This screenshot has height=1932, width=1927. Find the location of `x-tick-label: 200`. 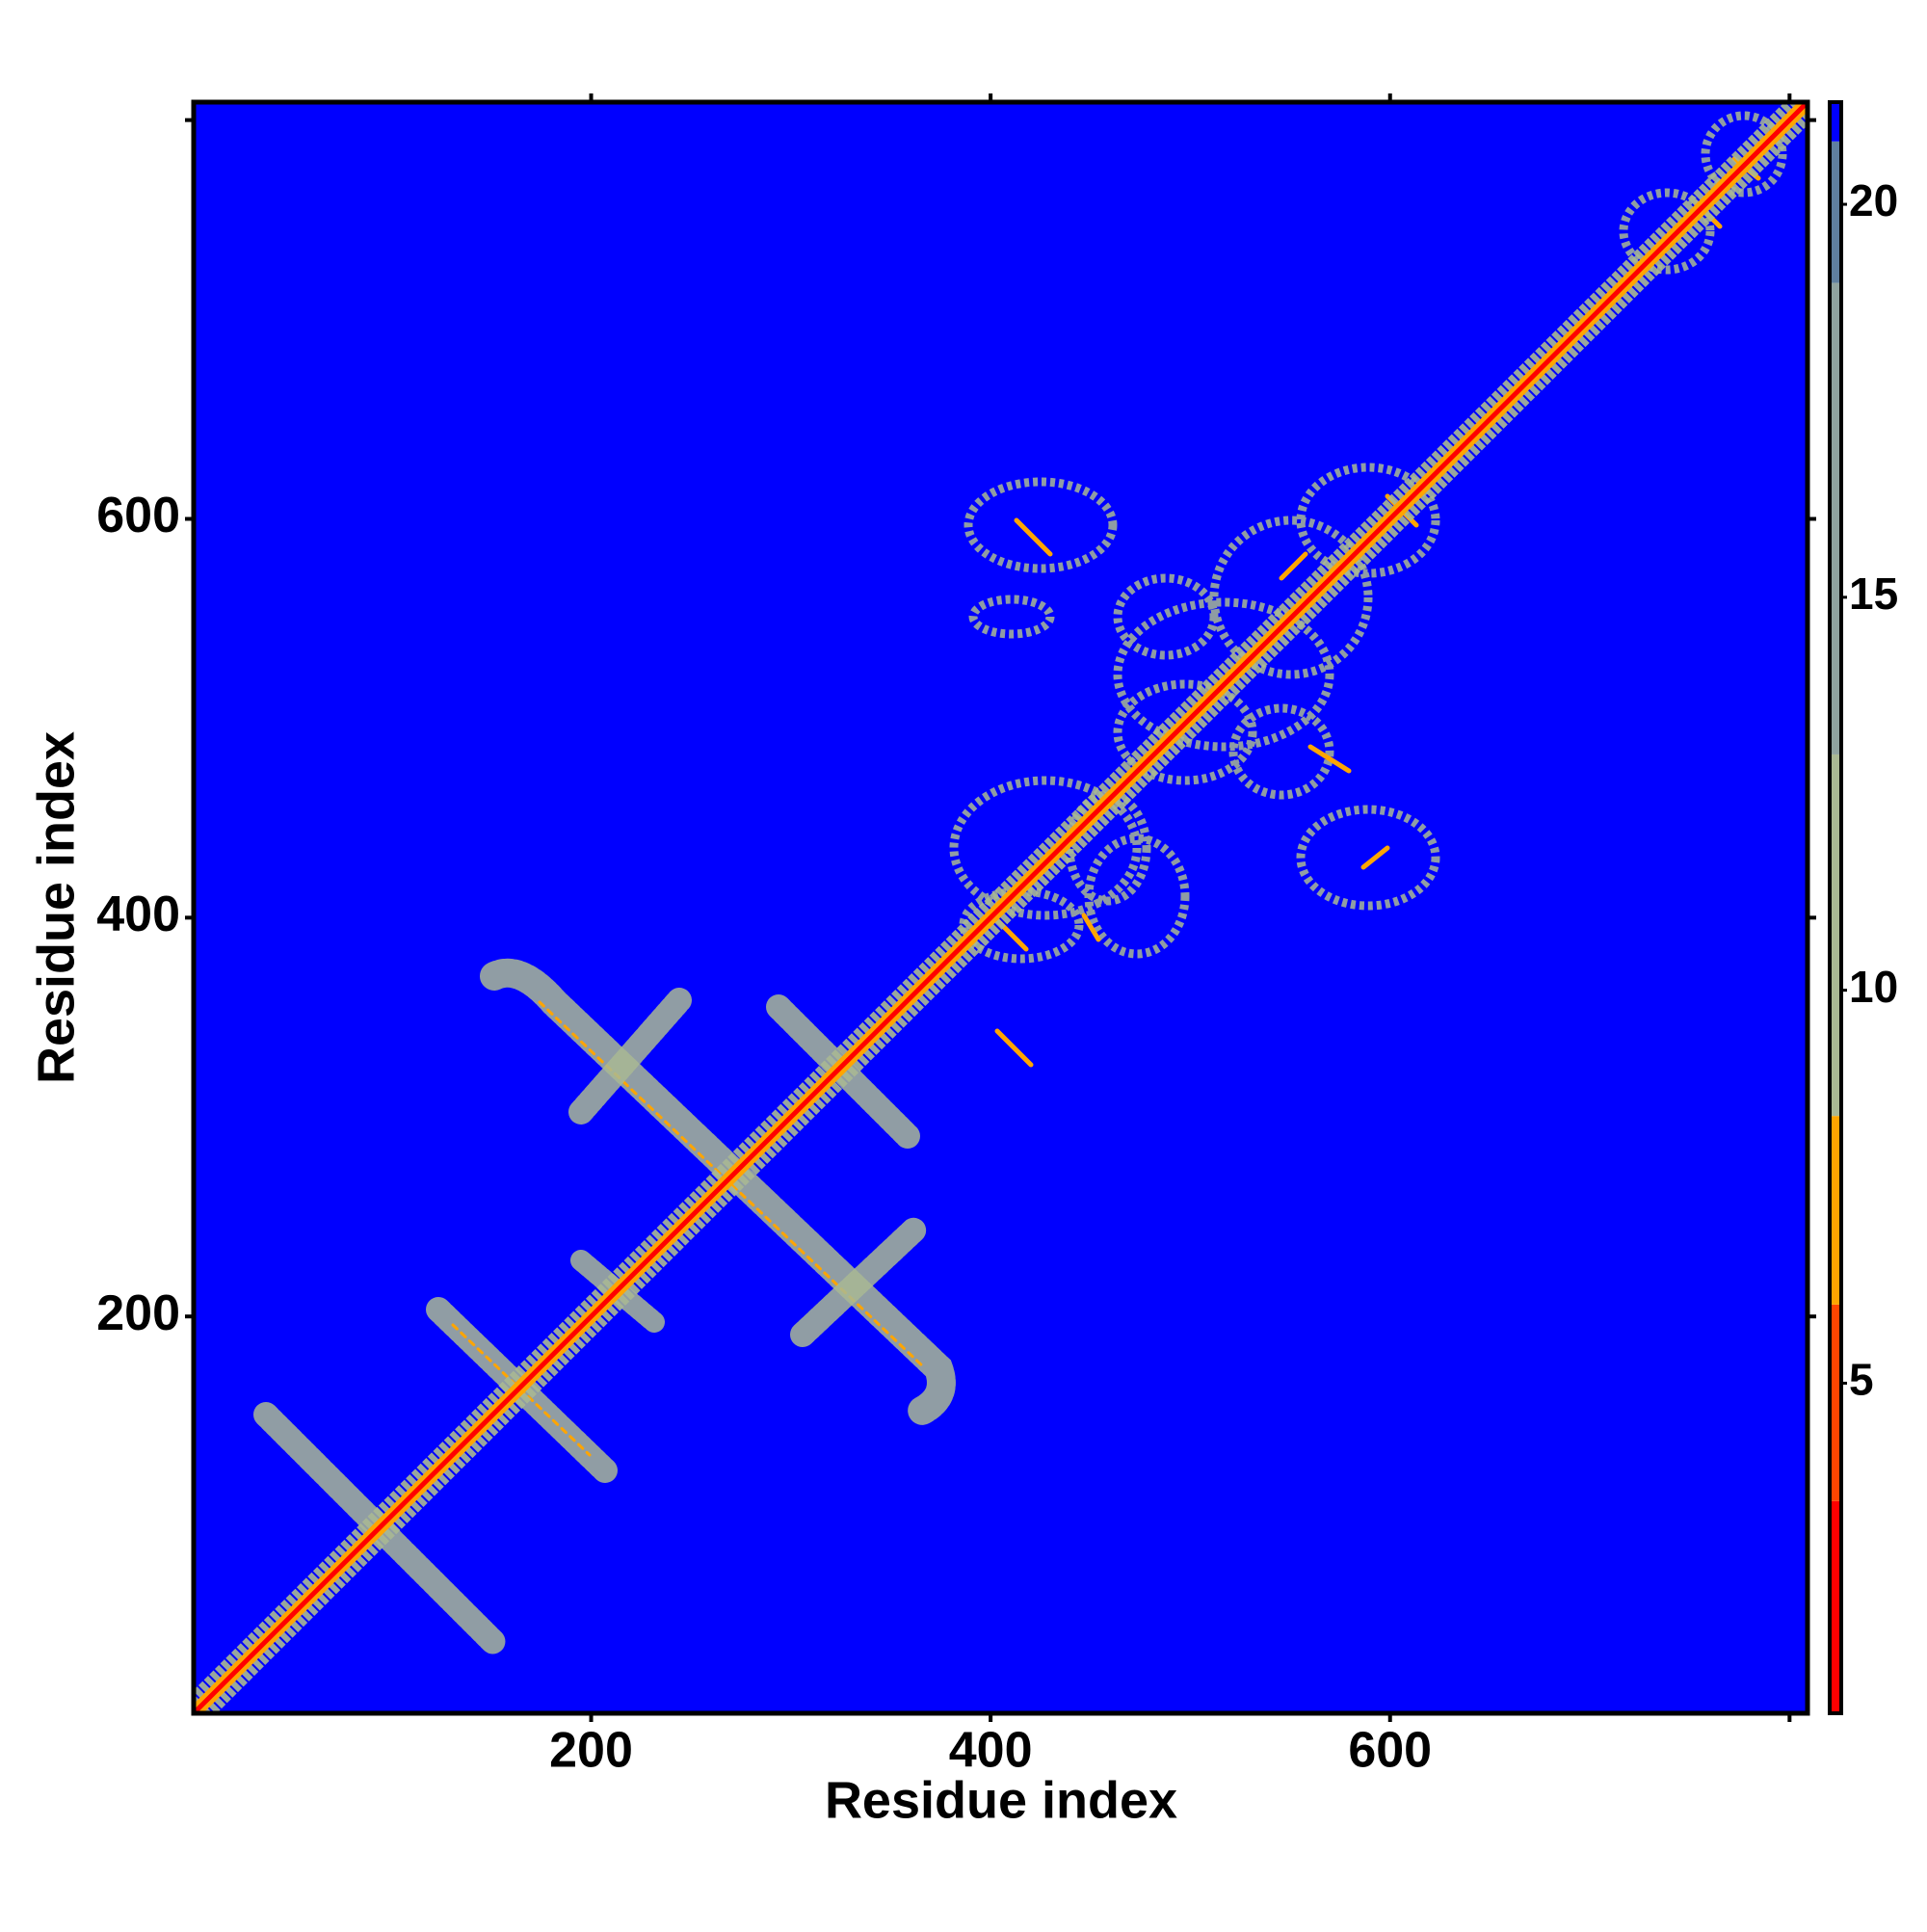

x-tick-label: 200 is located at coordinates (591, 1751).